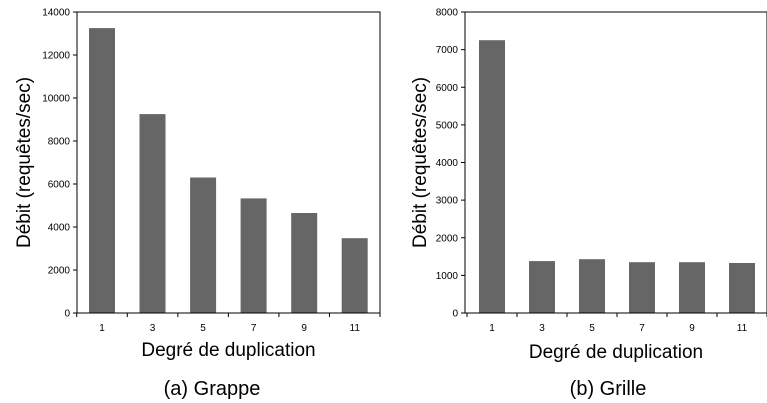 This screenshot has width=767, height=403. What do you see at coordinates (447, 276) in the screenshot?
I see `y-tick-label: 1000` at bounding box center [447, 276].